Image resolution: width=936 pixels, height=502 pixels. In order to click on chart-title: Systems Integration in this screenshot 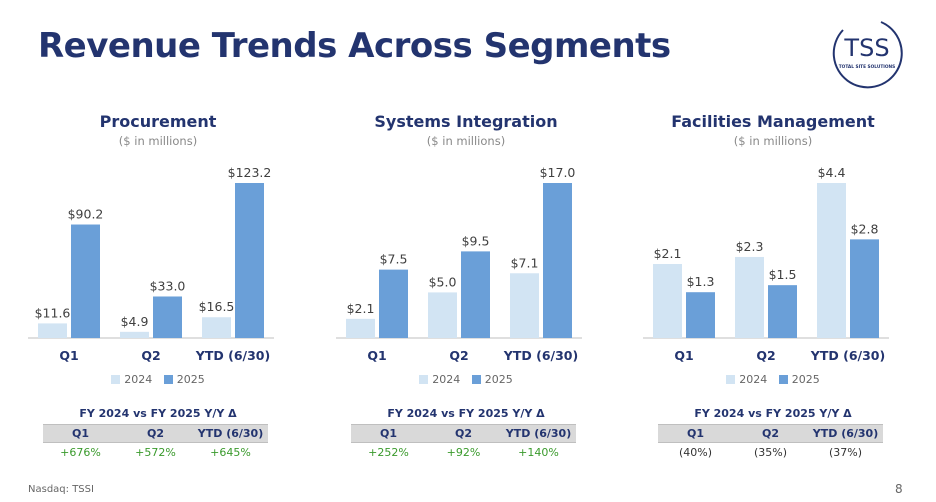, I will do `click(466, 121)`.